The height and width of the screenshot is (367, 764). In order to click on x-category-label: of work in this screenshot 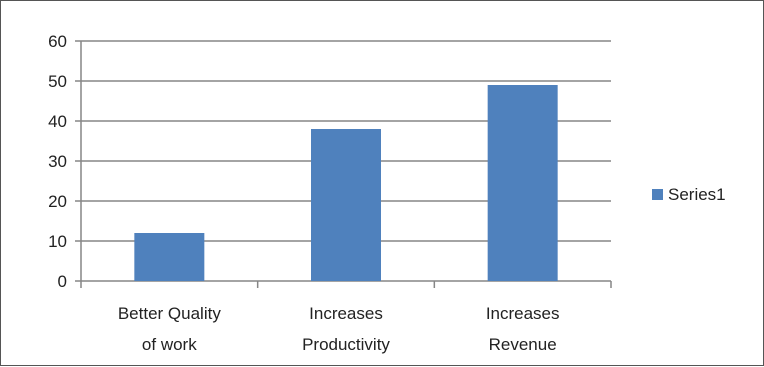, I will do `click(169, 344)`.